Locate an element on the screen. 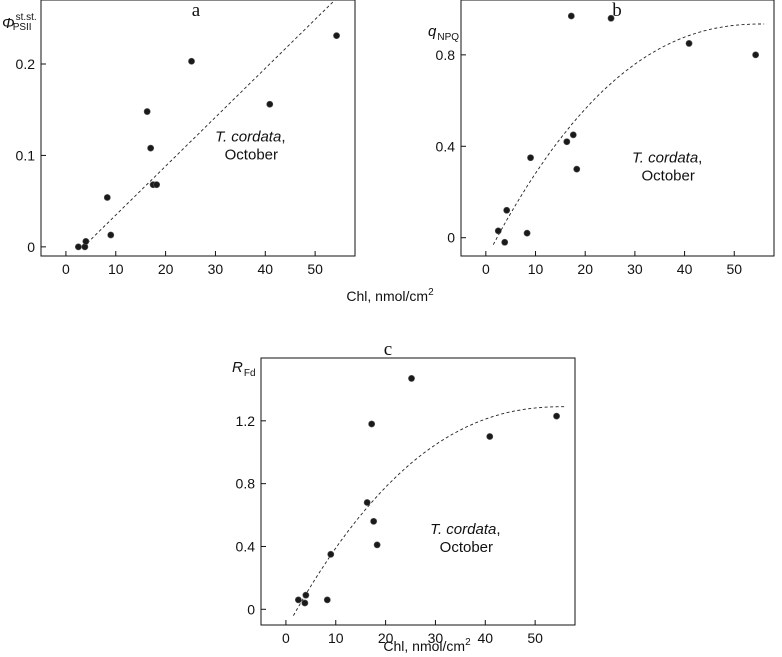  y-tick-label: 1.2 is located at coordinates (246, 421).